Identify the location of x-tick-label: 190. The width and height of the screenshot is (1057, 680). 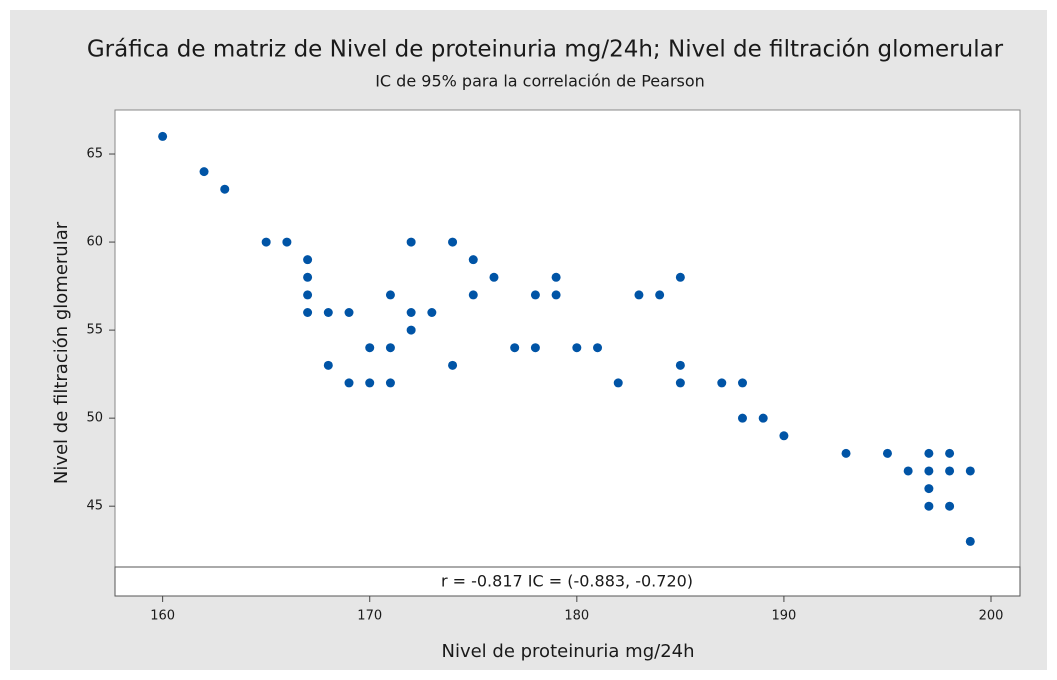
(783, 616).